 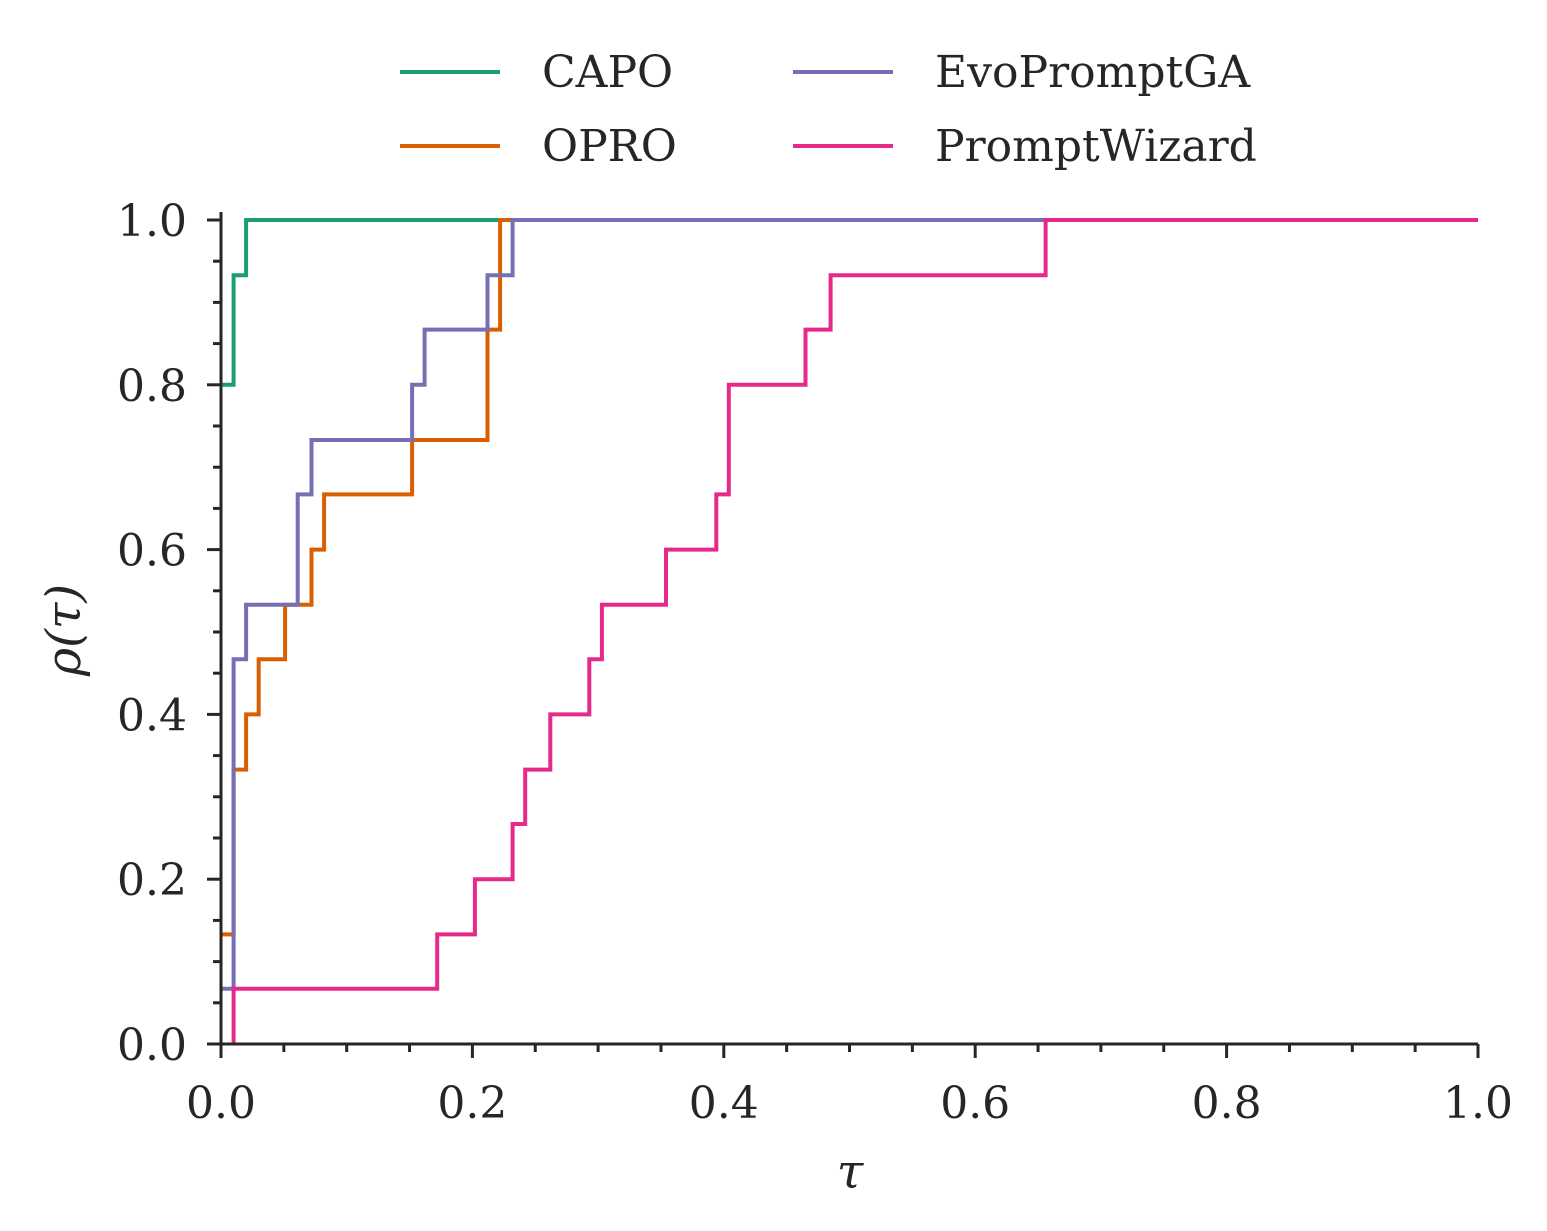 What do you see at coordinates (851, 1172) in the screenshot?
I see `x-axis-label: τ` at bounding box center [851, 1172].